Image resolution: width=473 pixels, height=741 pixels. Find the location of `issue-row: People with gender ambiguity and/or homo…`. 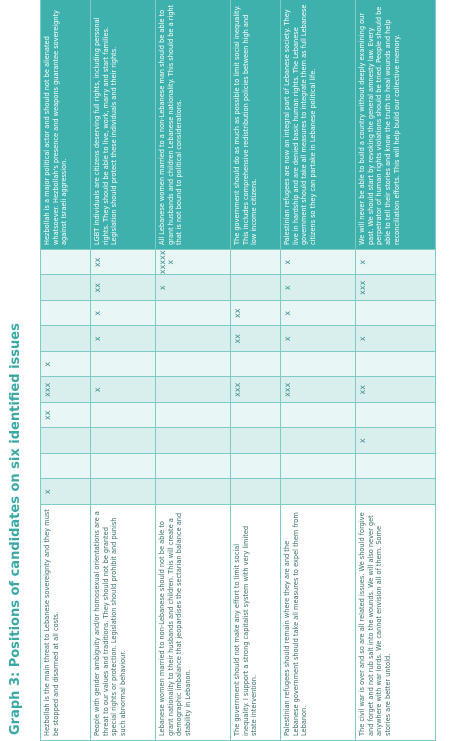

issue-row: People with gender ambiguity and/or homo… is located at coordinates (123, 370).